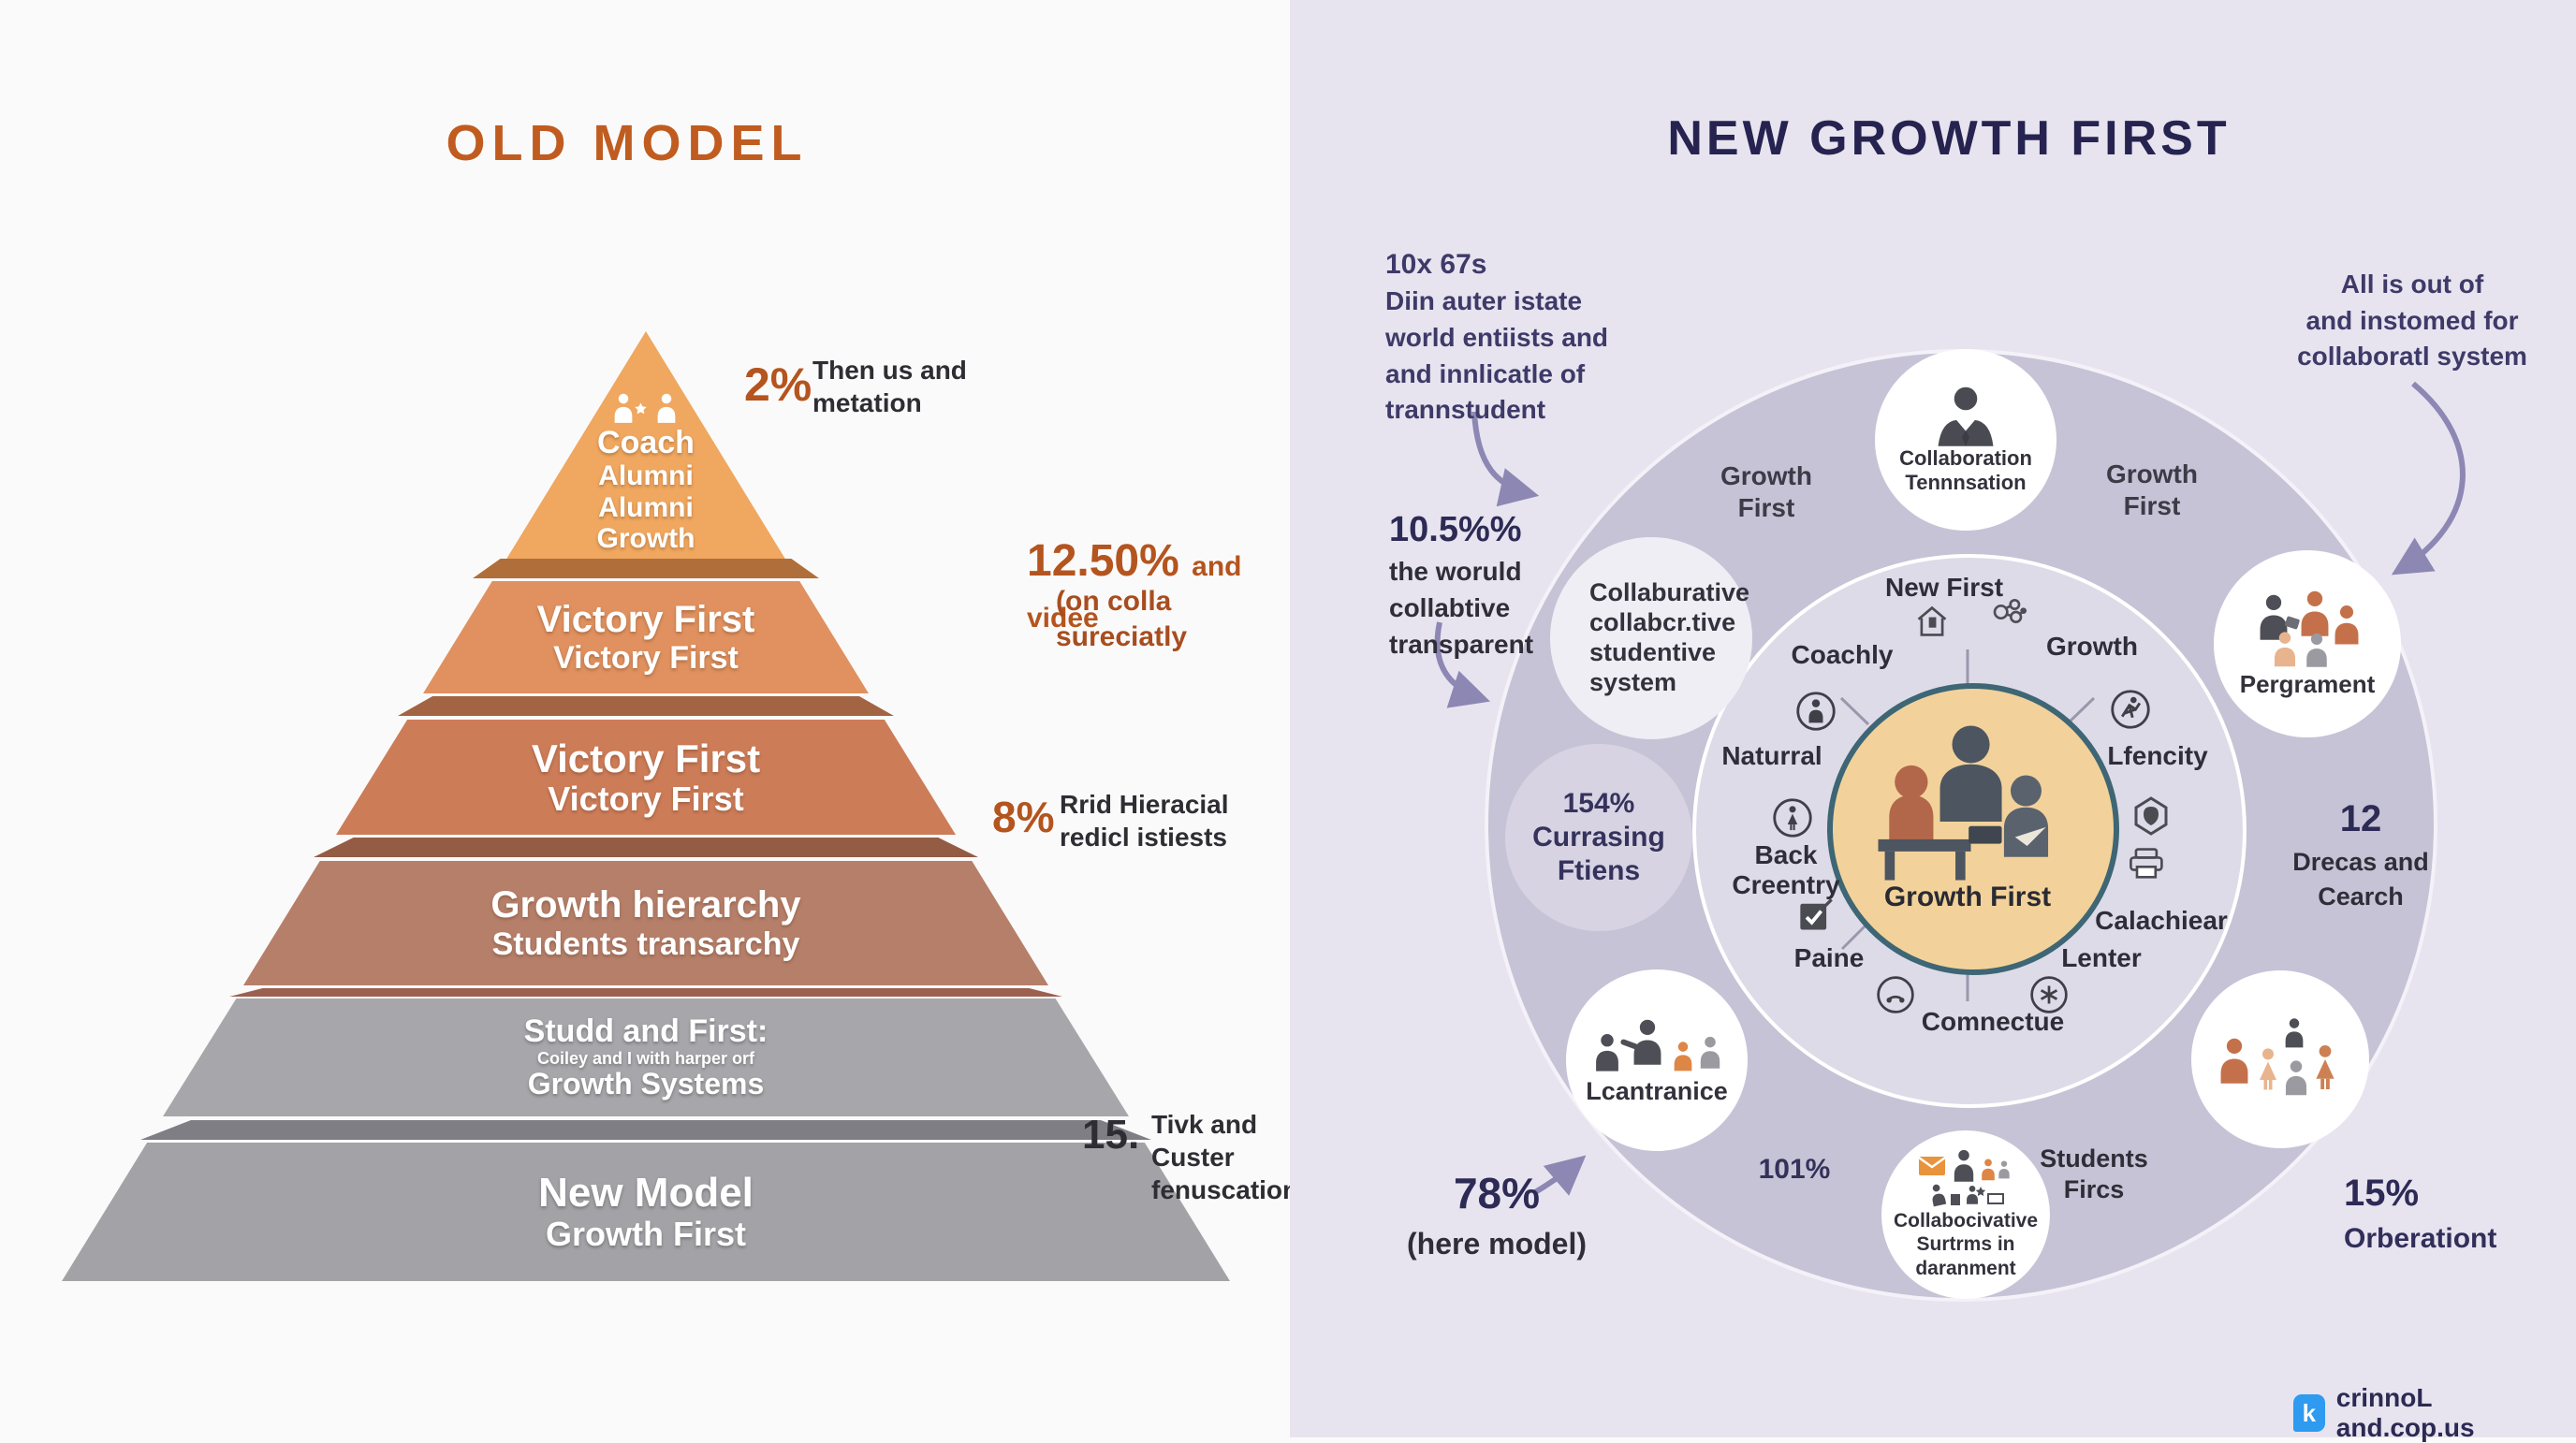  Describe the element at coordinates (1599, 870) in the screenshot. I see `stat-line: Ftiens` at that location.